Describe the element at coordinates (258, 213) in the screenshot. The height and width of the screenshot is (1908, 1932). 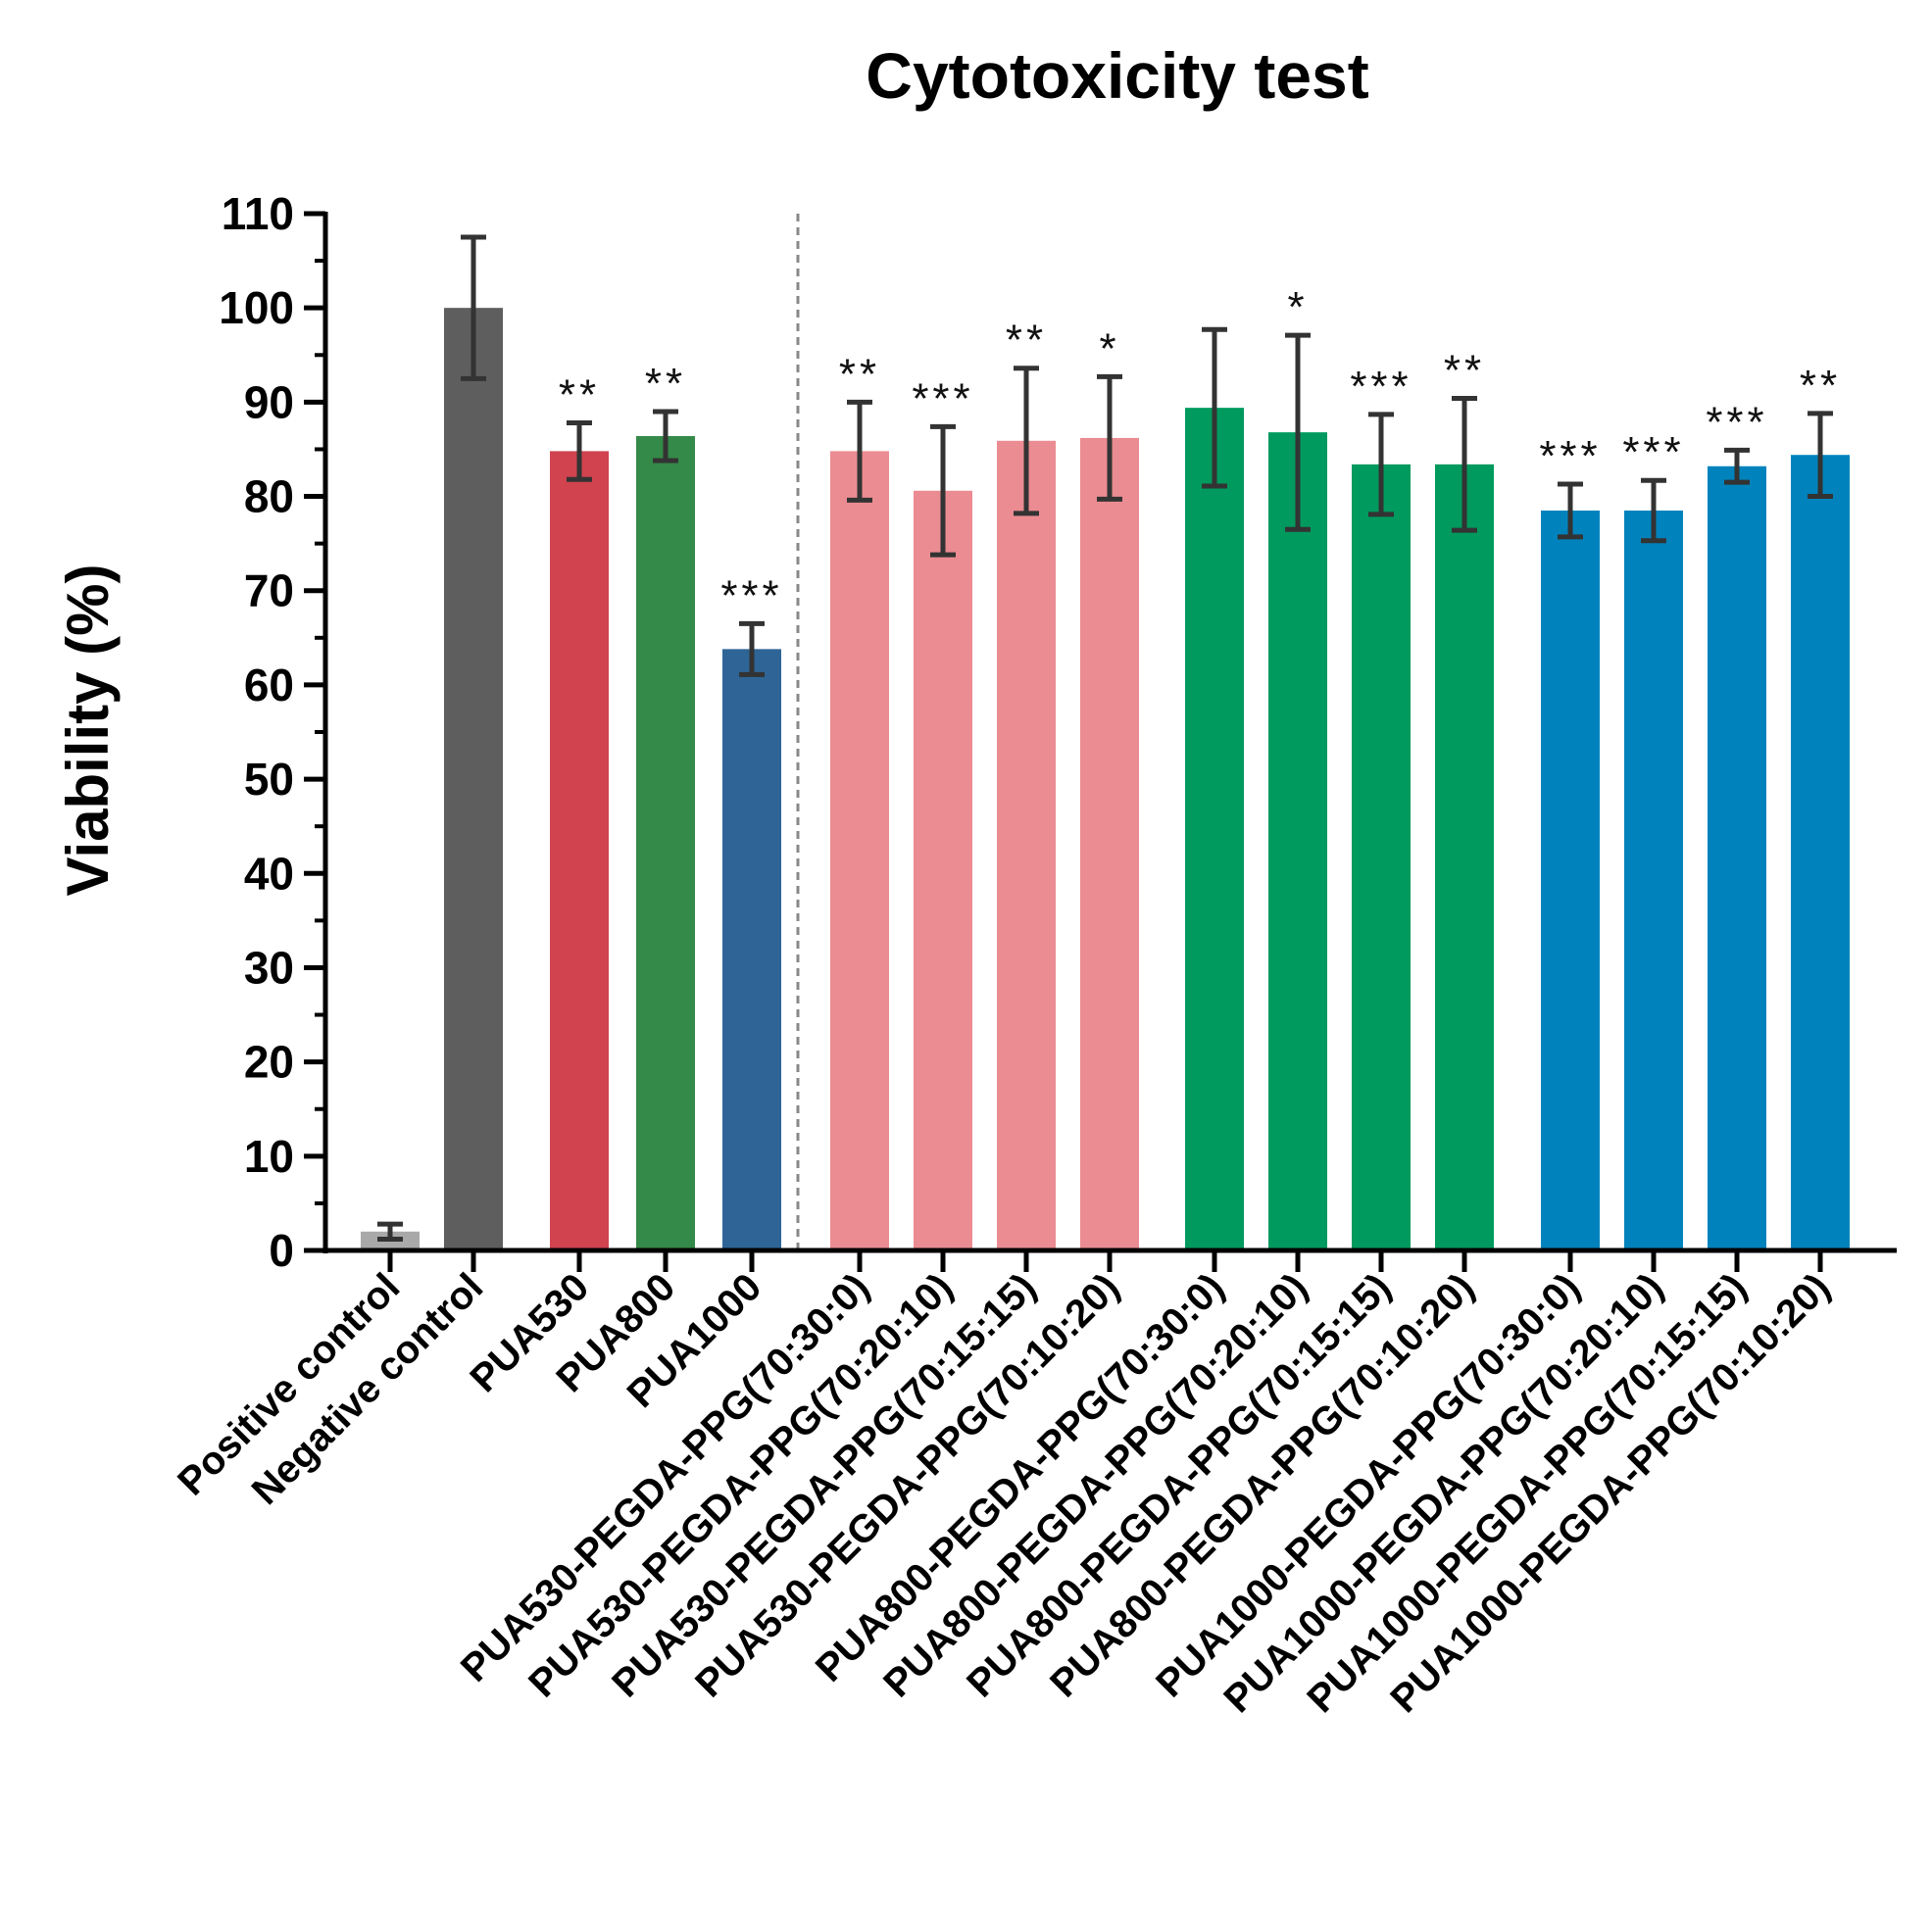
I see `y-tick-label: 110` at that location.